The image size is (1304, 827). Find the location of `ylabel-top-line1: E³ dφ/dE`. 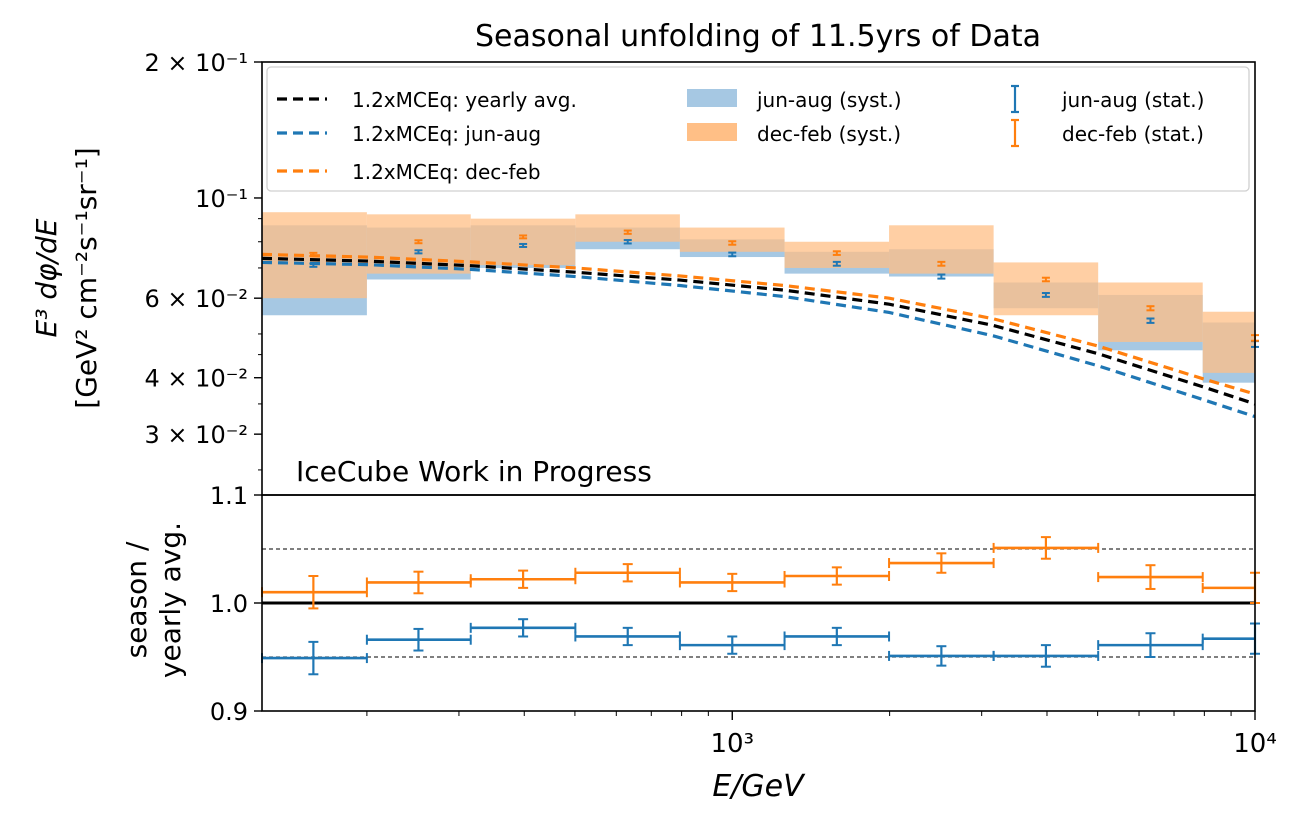

ylabel-top-line1: E³ dφ/dE is located at coordinates (46, 277).